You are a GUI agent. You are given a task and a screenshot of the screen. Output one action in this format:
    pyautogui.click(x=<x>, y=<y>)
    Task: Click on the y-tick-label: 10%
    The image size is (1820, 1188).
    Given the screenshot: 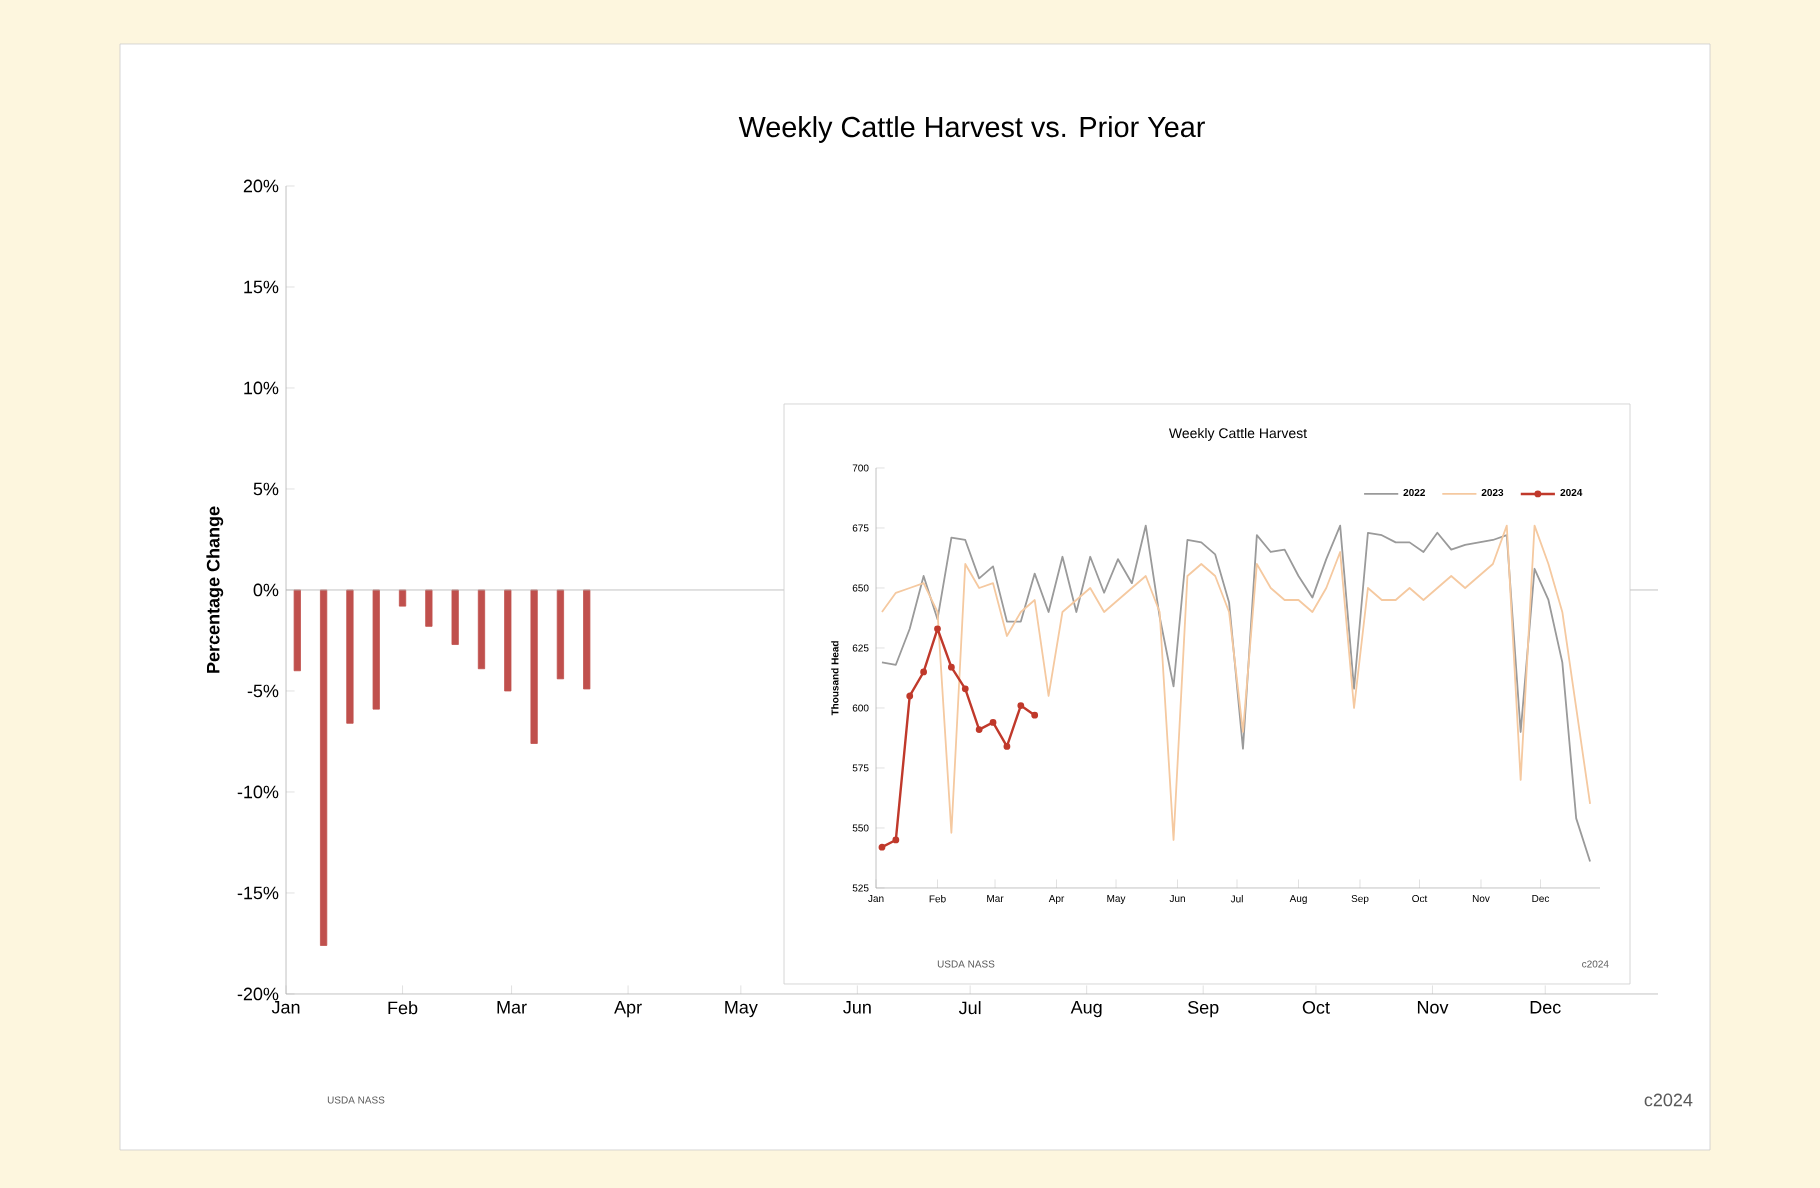 What is the action you would take?
    pyautogui.click(x=261, y=388)
    